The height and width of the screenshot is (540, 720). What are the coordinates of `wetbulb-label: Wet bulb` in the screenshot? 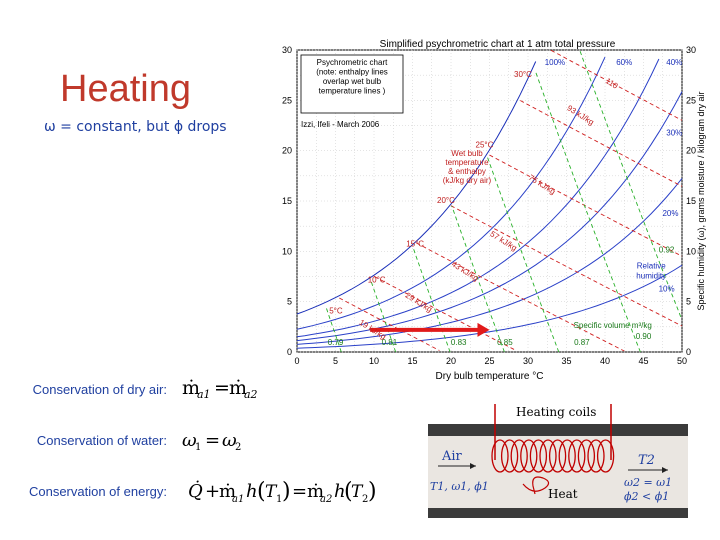 It's located at (467, 153).